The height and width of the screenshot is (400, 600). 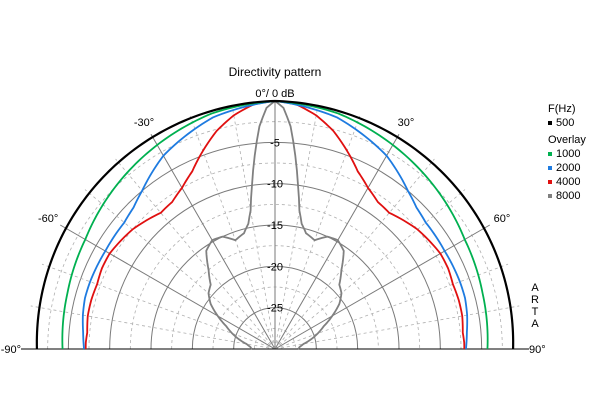 What do you see at coordinates (275, 185) in the screenshot?
I see `radial-tick-label: -10` at bounding box center [275, 185].